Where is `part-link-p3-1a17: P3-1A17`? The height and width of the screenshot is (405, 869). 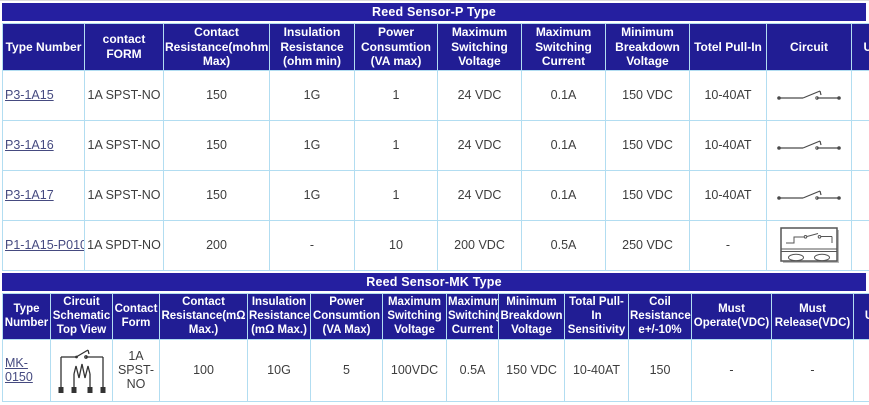 part-link-p3-1a17: P3-1A17 is located at coordinates (29, 195).